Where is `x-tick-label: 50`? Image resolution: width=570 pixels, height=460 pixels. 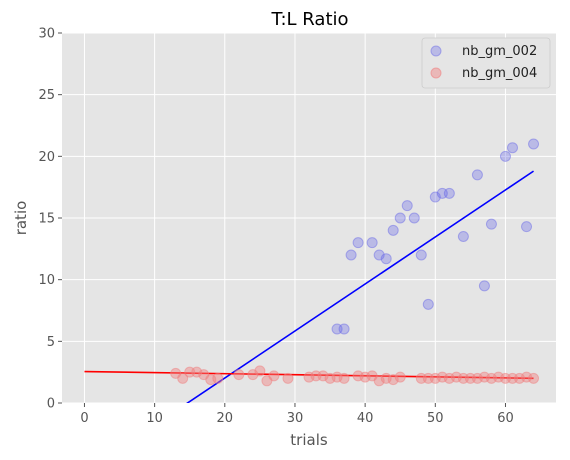 x-tick-label: 50 is located at coordinates (435, 418).